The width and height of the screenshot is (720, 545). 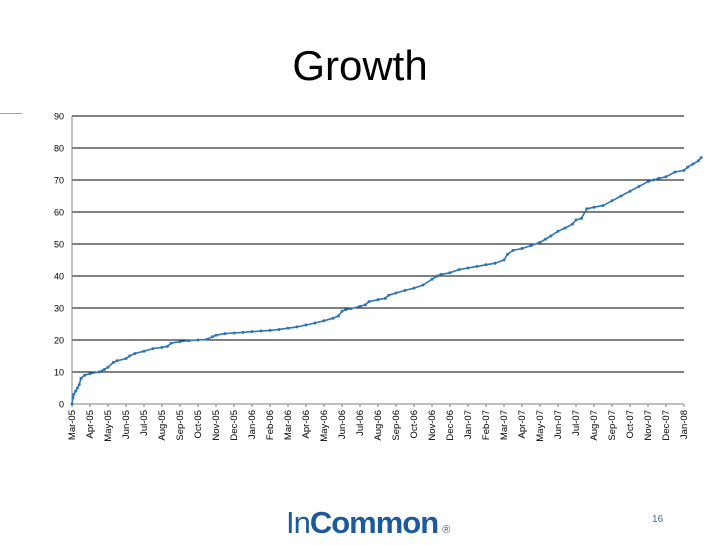 What do you see at coordinates (59, 341) in the screenshot?
I see `y-tick-label: 20` at bounding box center [59, 341].